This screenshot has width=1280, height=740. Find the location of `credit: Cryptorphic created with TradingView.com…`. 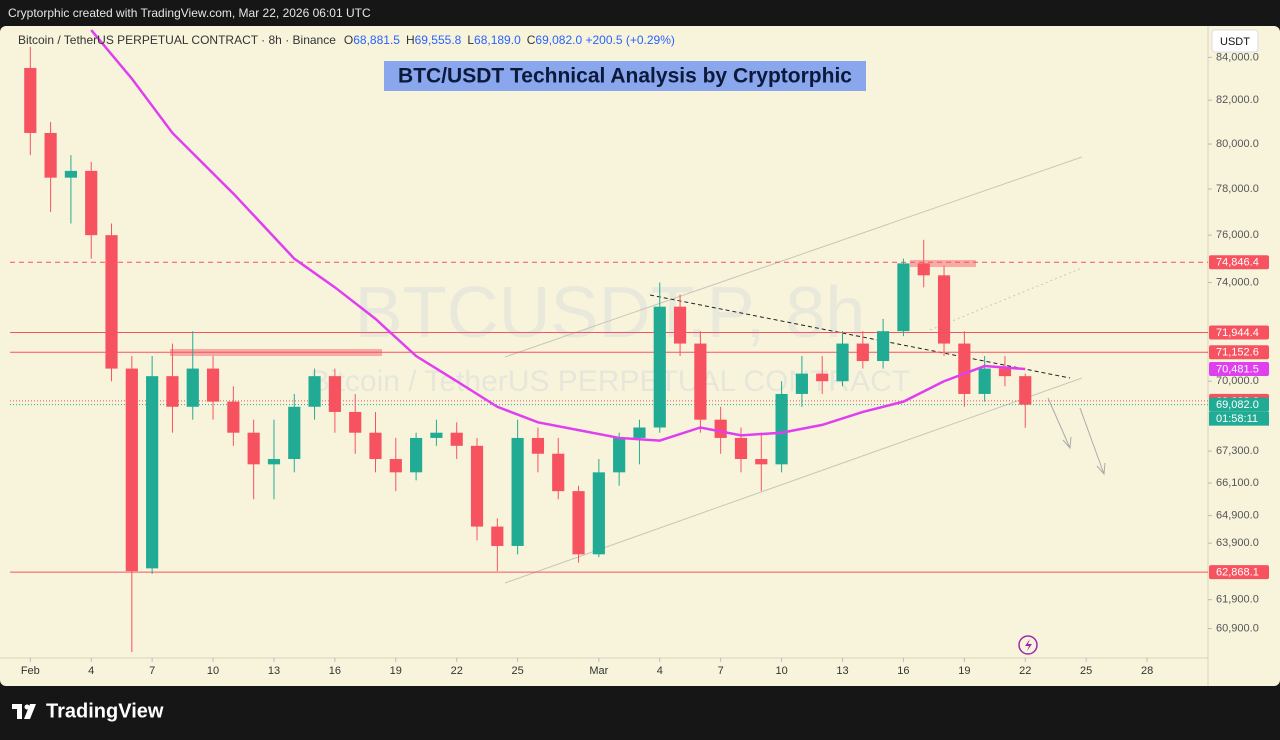

credit: Cryptorphic created with TradingView.com… is located at coordinates (189, 13).